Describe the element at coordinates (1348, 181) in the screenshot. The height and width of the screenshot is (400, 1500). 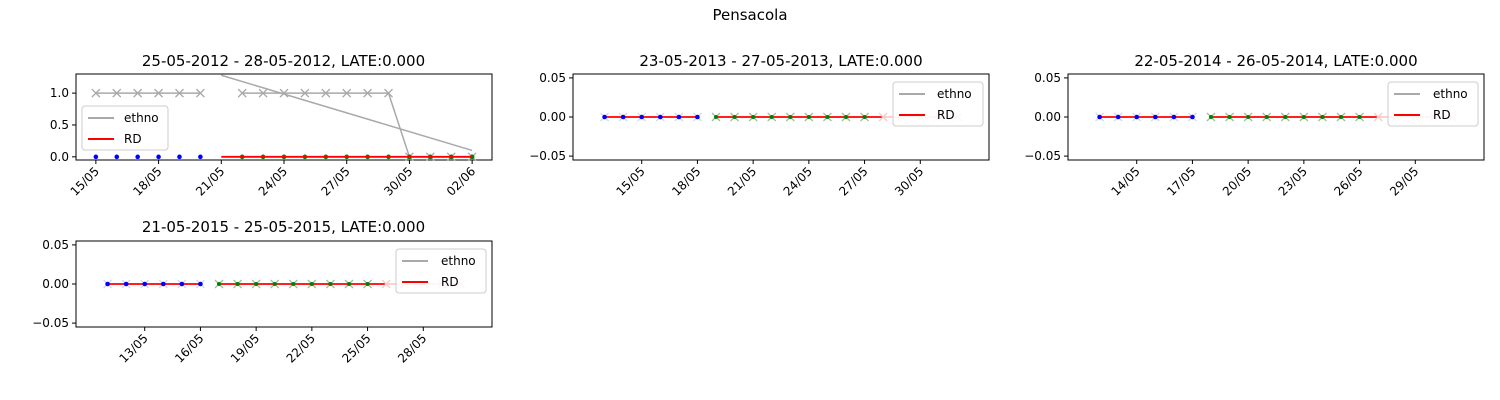
I see `x-tick-label: 26/05` at that location.